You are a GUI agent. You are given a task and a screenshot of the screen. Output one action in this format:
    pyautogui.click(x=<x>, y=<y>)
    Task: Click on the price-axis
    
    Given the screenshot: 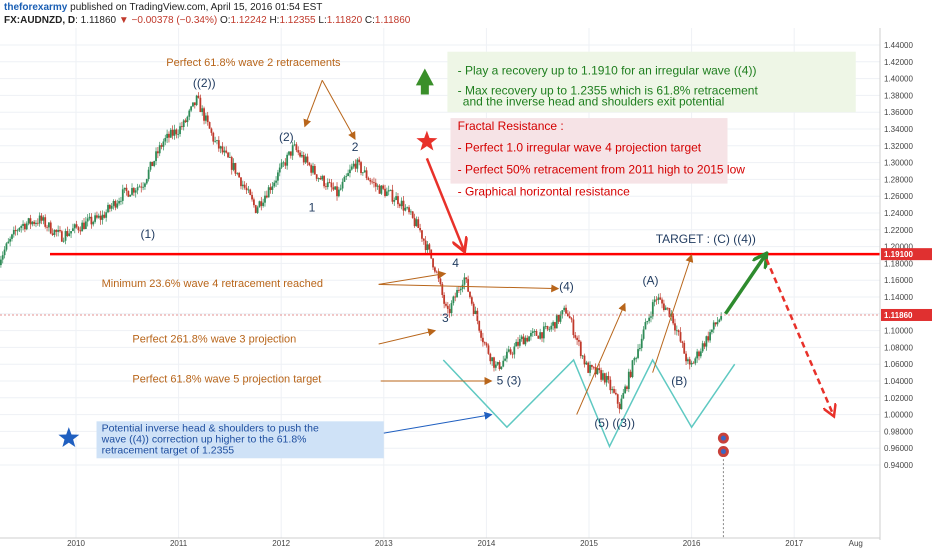 What is the action you would take?
    pyautogui.click(x=906, y=284)
    